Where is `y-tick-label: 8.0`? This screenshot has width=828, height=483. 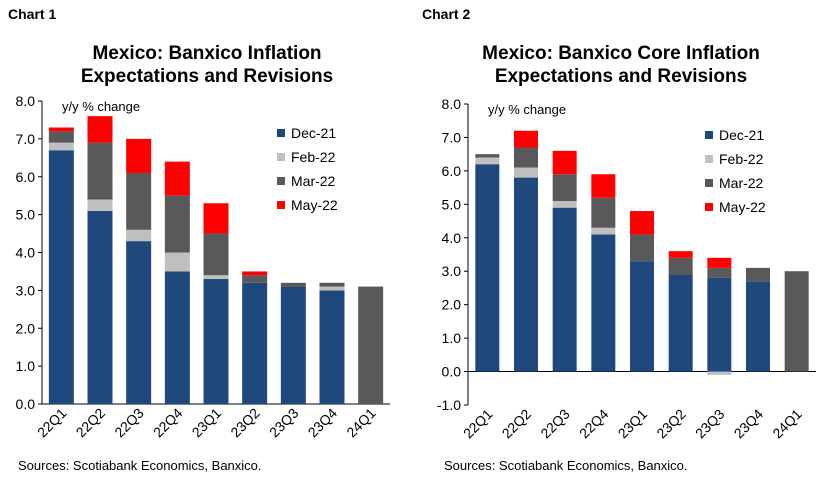
y-tick-label: 8.0 is located at coordinates (26, 101).